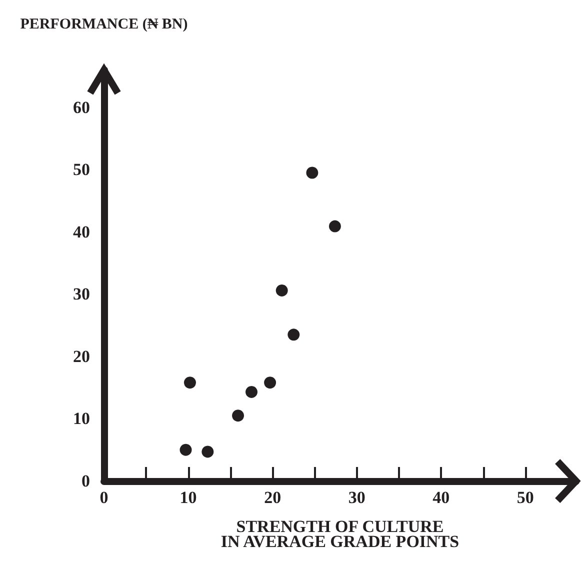 The height and width of the screenshot is (570, 582). I want to click on y-tick-label: 10, so click(81, 418).